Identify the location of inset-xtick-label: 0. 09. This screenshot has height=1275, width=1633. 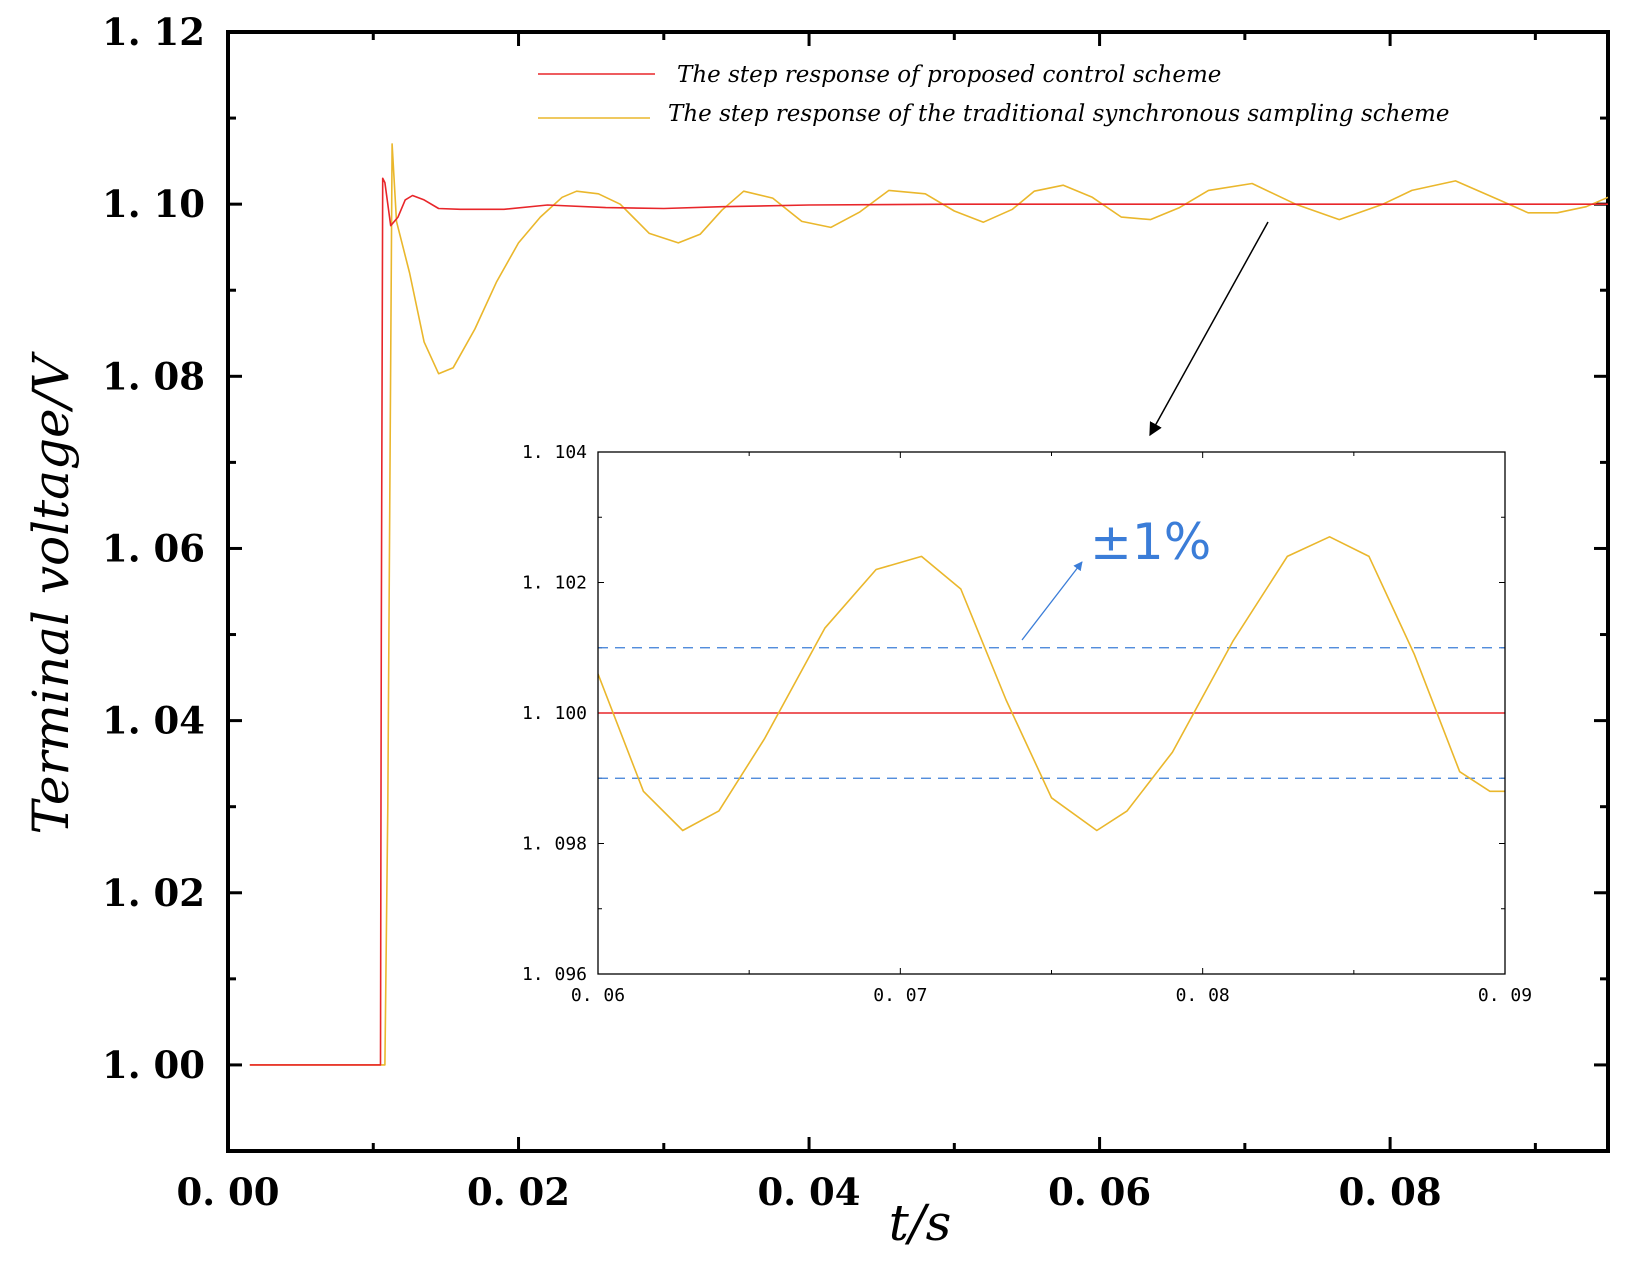
(1505, 995).